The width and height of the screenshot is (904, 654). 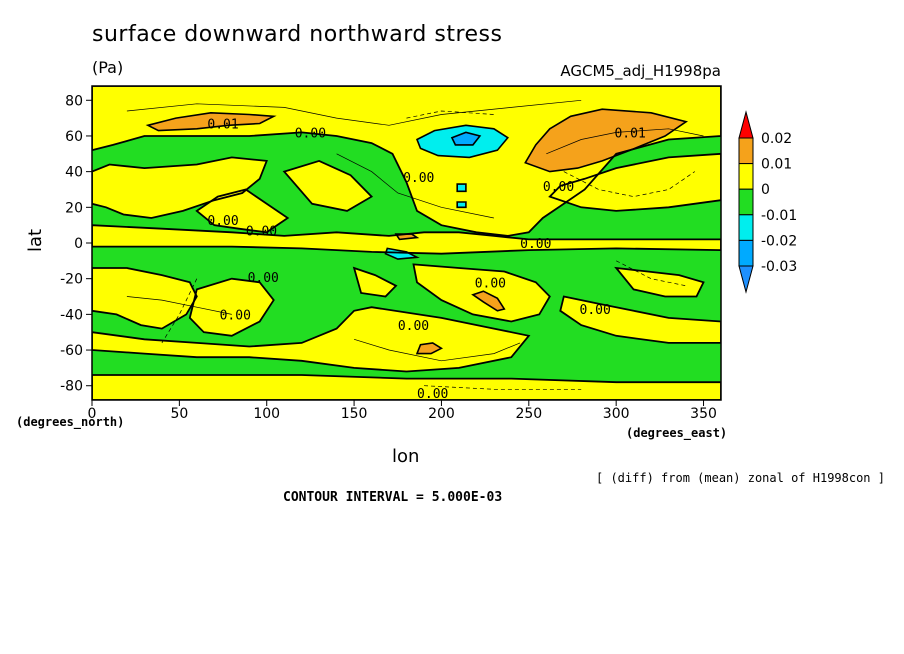 What do you see at coordinates (779, 216) in the screenshot?
I see `colorbar-label-3: -0.01` at bounding box center [779, 216].